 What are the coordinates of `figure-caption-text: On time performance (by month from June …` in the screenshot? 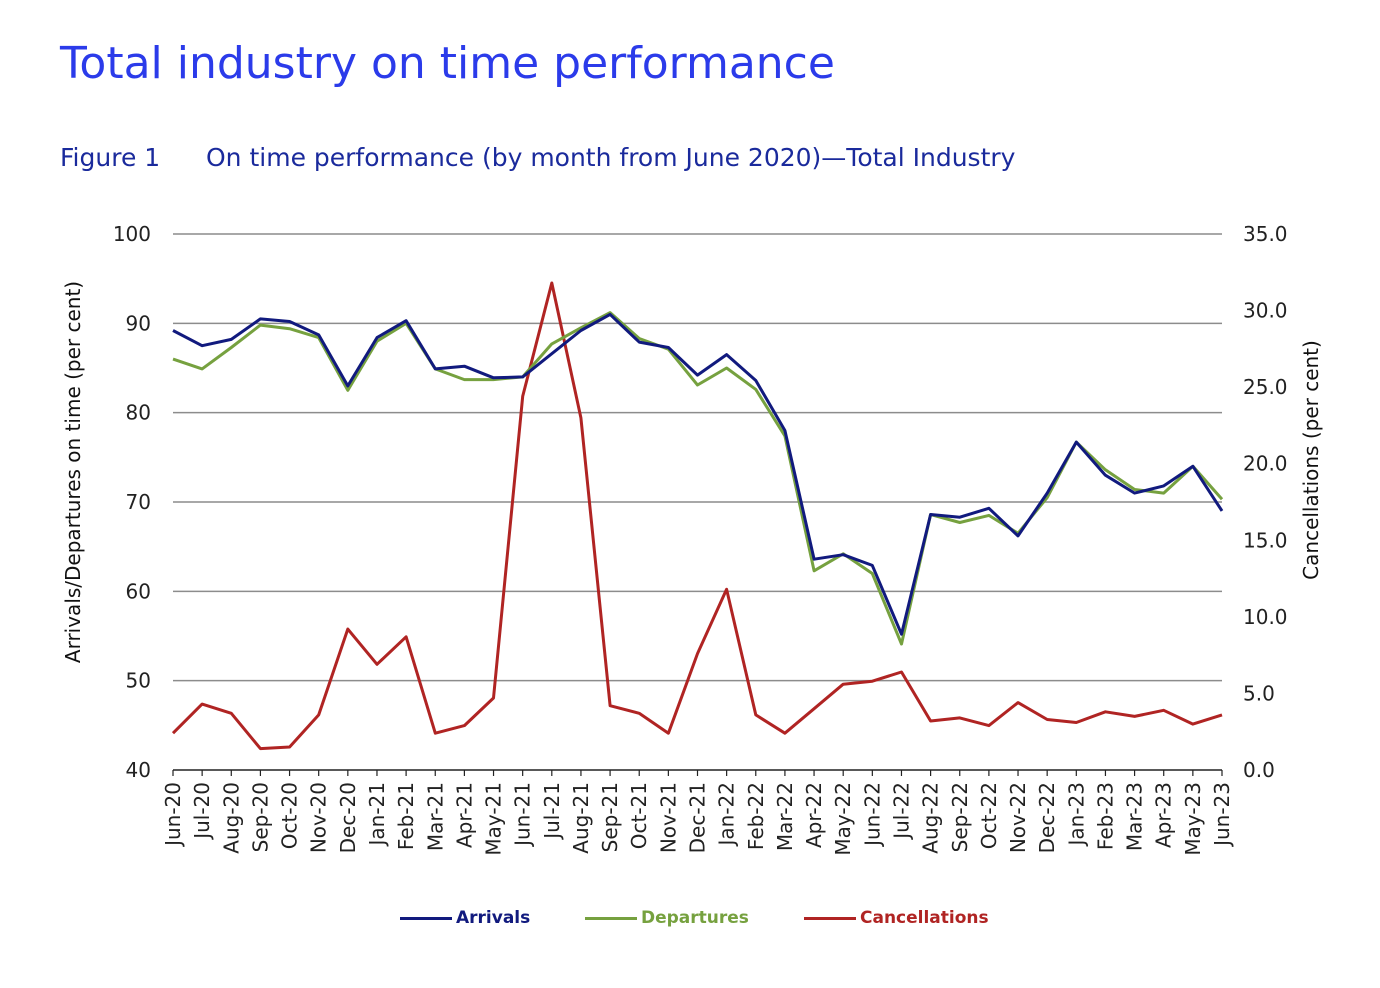 It's located at (611, 157).